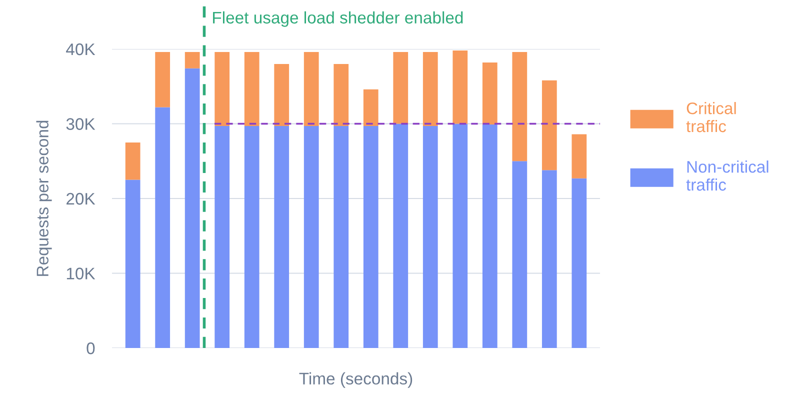 The height and width of the screenshot is (400, 800). Describe the element at coordinates (711, 117) in the screenshot. I see `legend-label: Critical traffic` at that location.